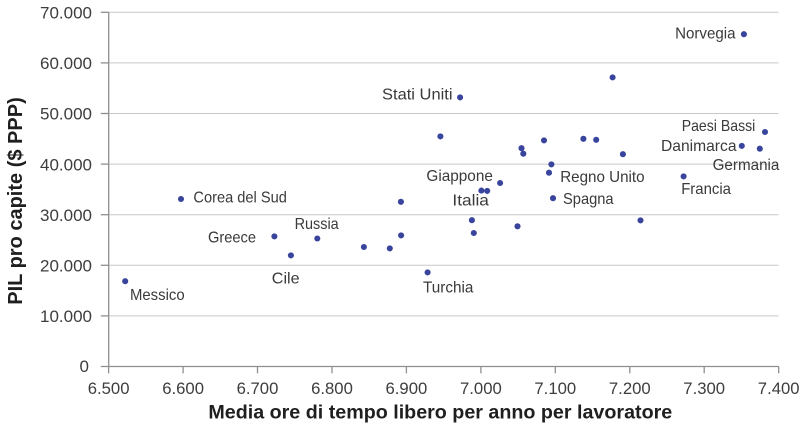 Image resolution: width=809 pixels, height=434 pixels. Describe the element at coordinates (66, 13) in the screenshot. I see `svg-text: 70.000` at that location.